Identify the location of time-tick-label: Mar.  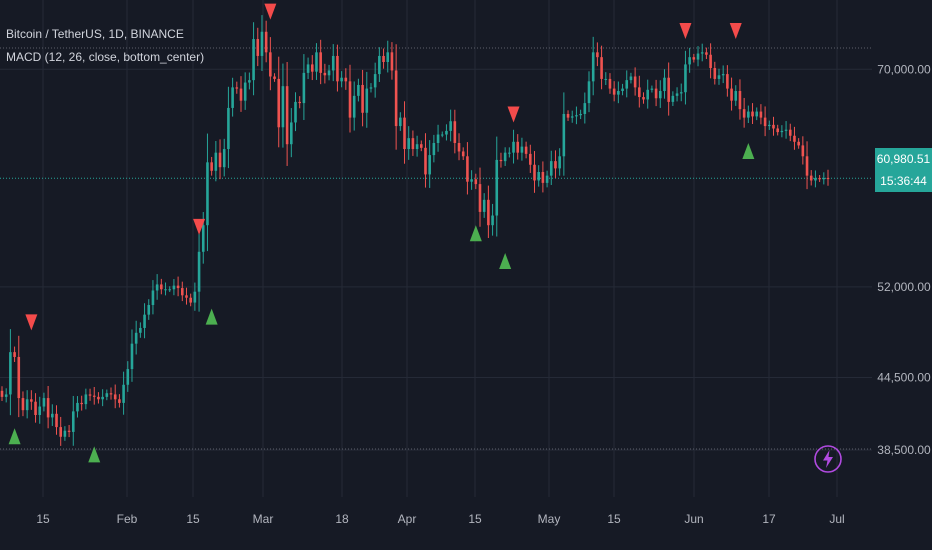
(263, 519).